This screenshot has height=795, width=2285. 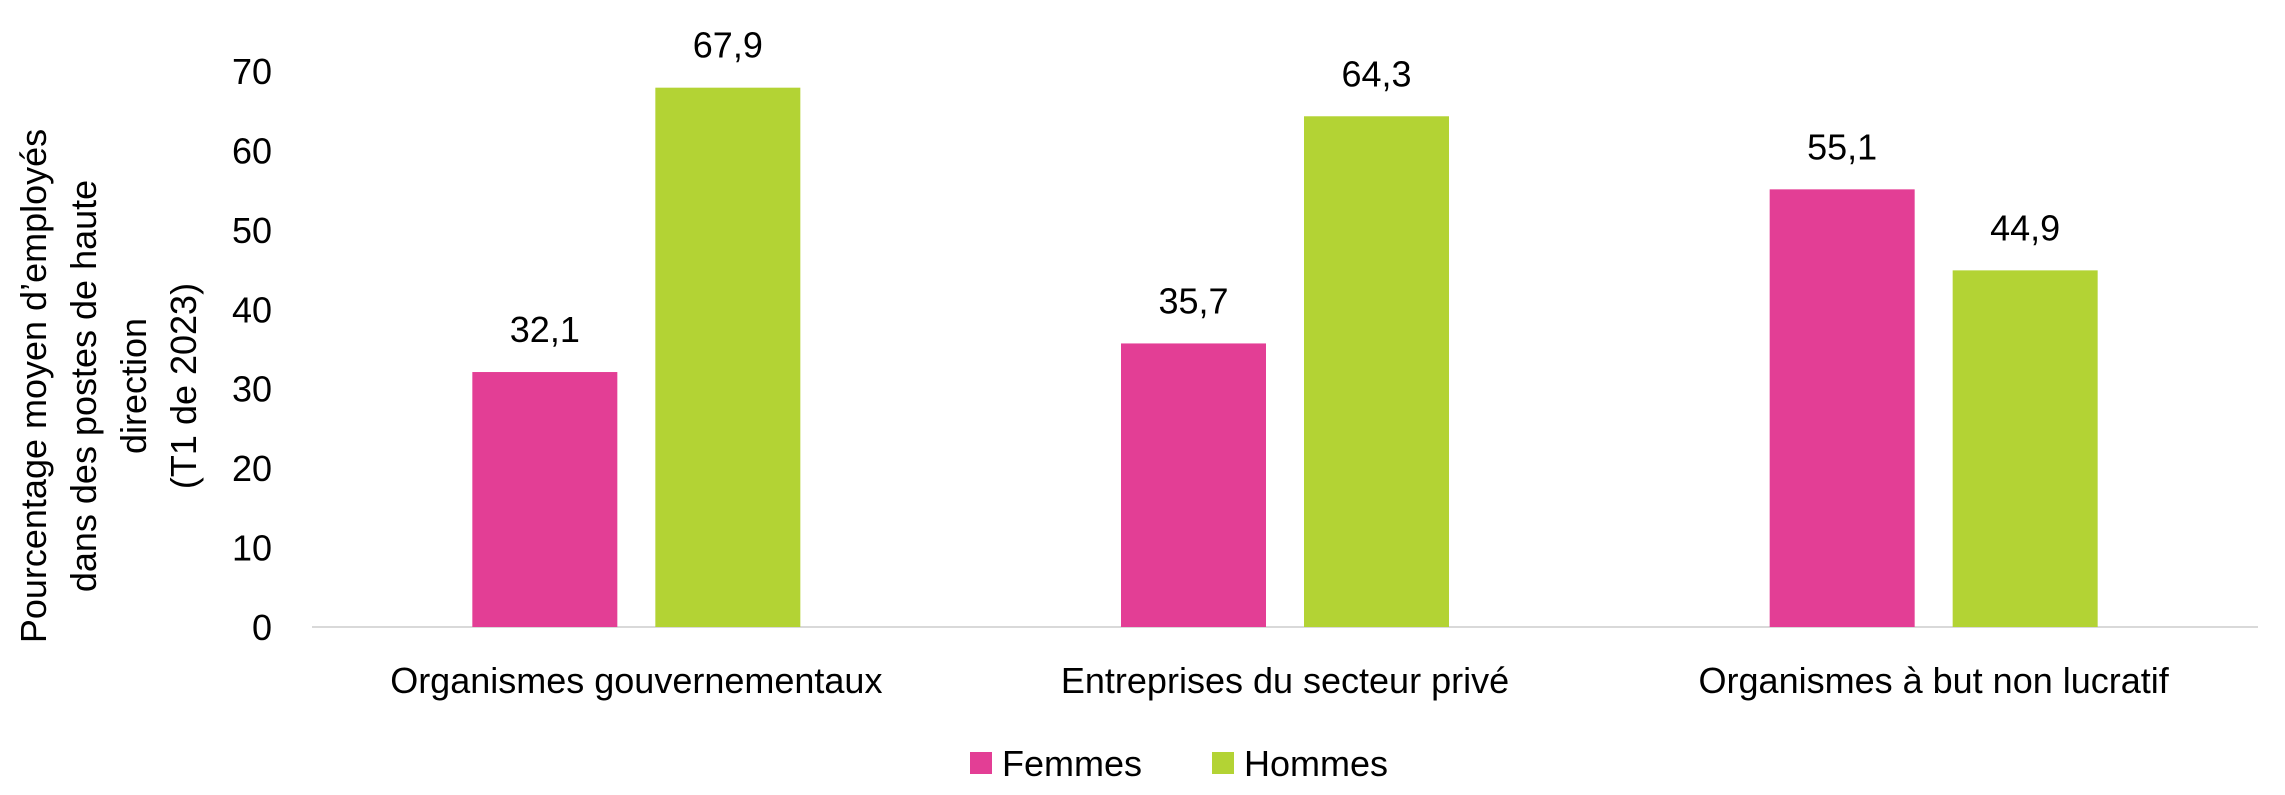 I want to click on y-tick-label: 60, so click(x=252, y=150).